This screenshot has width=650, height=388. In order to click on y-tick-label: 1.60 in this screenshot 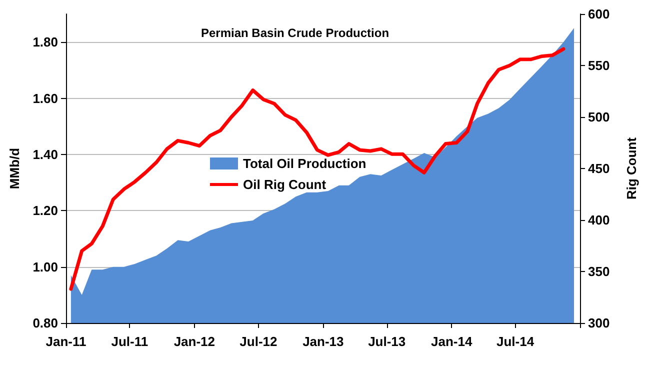, I will do `click(45, 98)`.